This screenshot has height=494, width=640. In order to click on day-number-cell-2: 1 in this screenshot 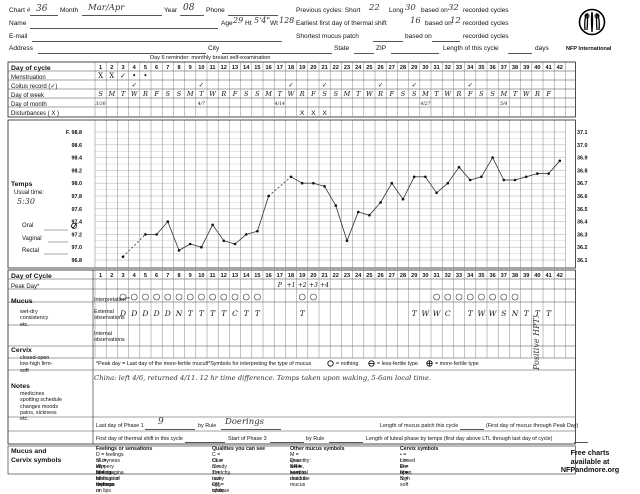, I will do `click(100, 276)`.